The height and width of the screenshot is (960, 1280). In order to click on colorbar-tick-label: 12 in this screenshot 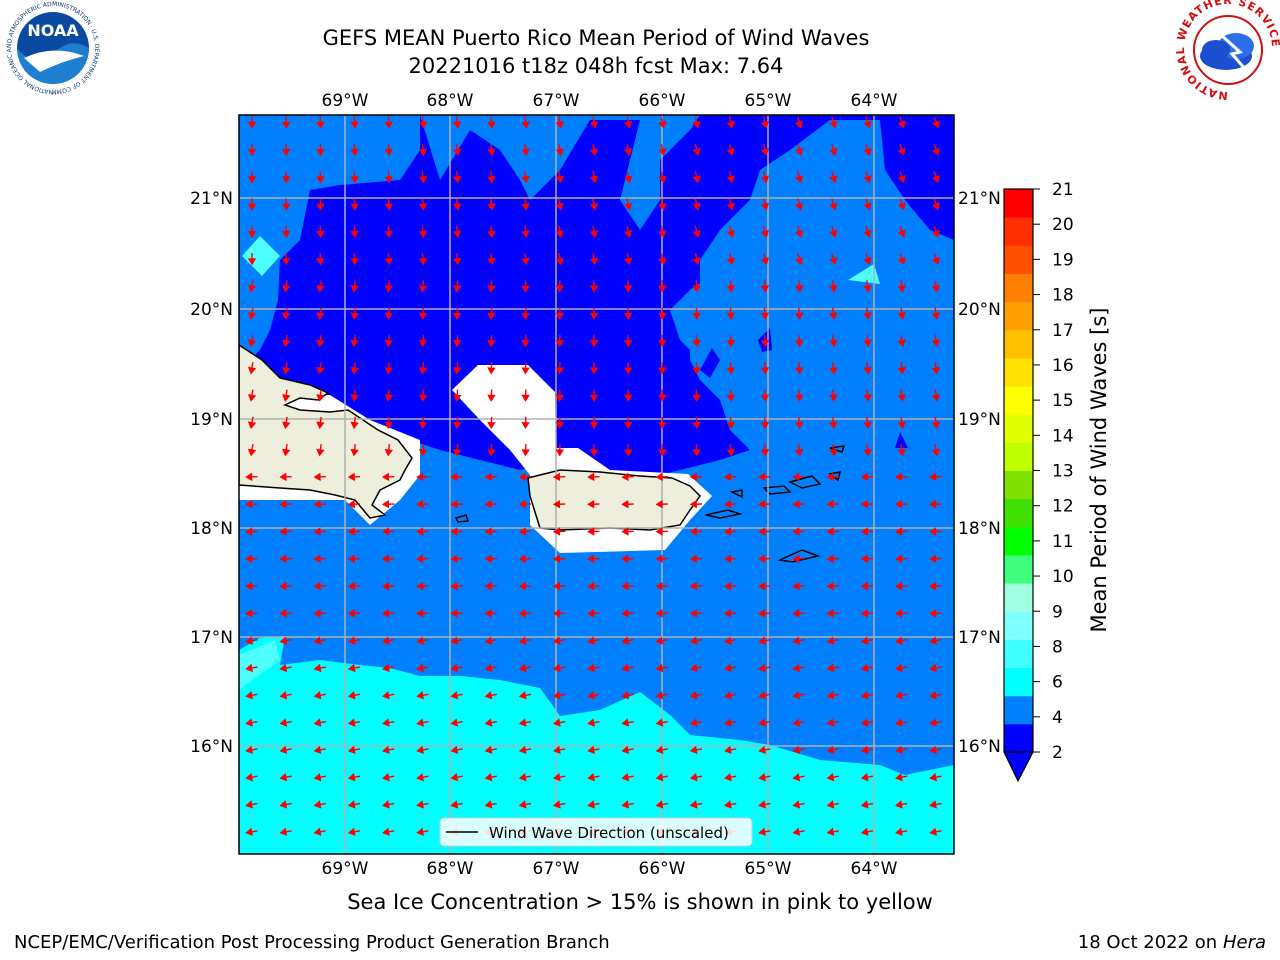, I will do `click(1063, 507)`.